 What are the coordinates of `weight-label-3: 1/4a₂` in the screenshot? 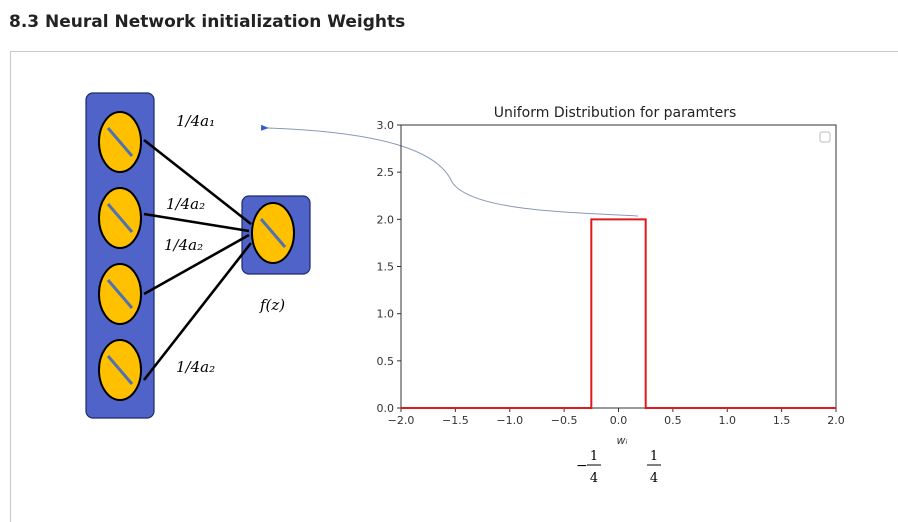 It's located at (183, 245).